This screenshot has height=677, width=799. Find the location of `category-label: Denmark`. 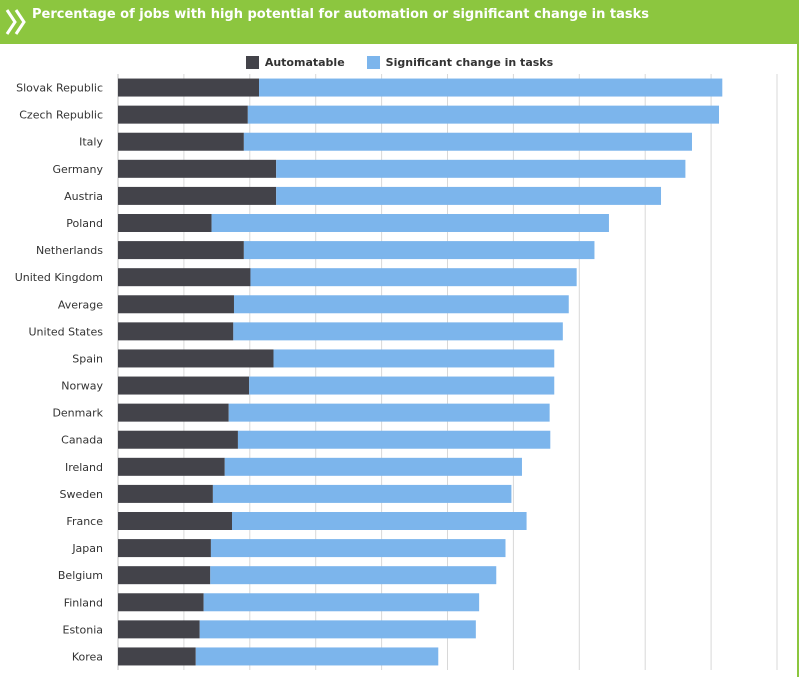

category-label: Denmark is located at coordinates (77, 413).